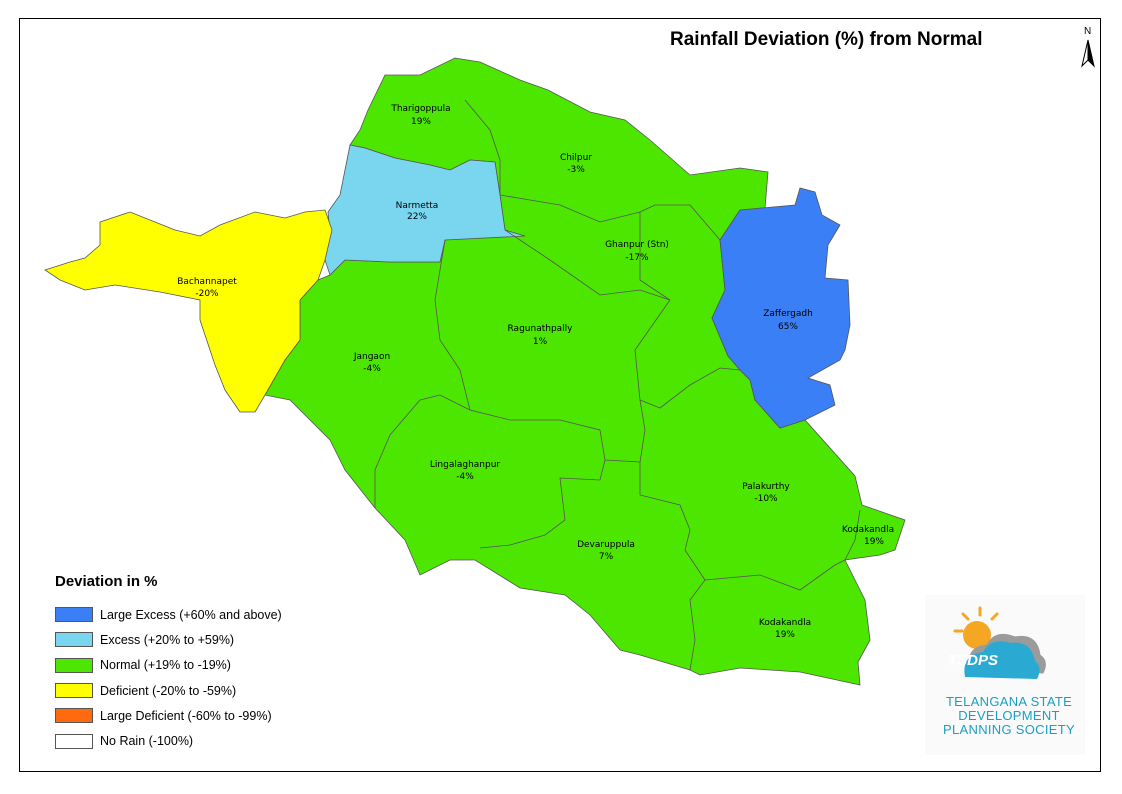 This screenshot has width=1122, height=794. Describe the element at coordinates (826, 39) in the screenshot. I see `map-title: Rainfall Deviation (%) from Normal` at that location.